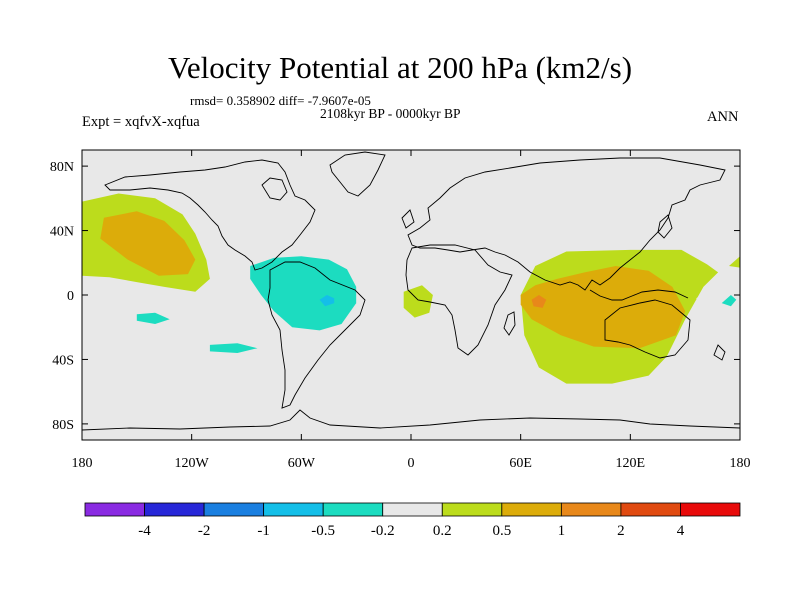  Describe the element at coordinates (411, 420) in the screenshot. I see `coastline-antarctica` at that location.